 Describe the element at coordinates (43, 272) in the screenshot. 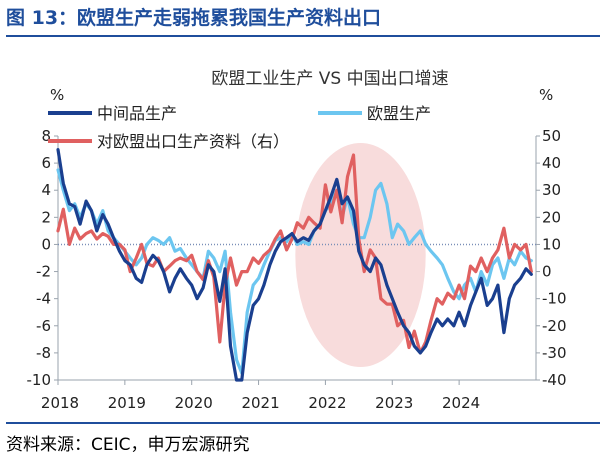

I see `left-tick-label: -2` at that location.